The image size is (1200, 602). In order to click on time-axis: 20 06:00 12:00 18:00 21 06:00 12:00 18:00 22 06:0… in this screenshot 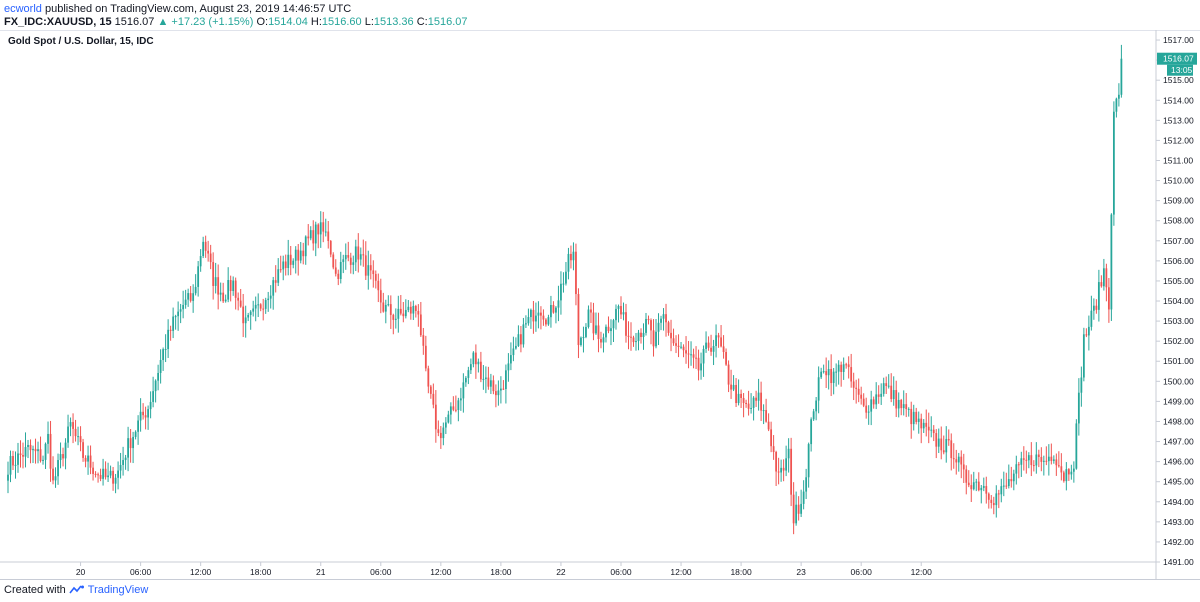, I will do `click(504, 569)`.